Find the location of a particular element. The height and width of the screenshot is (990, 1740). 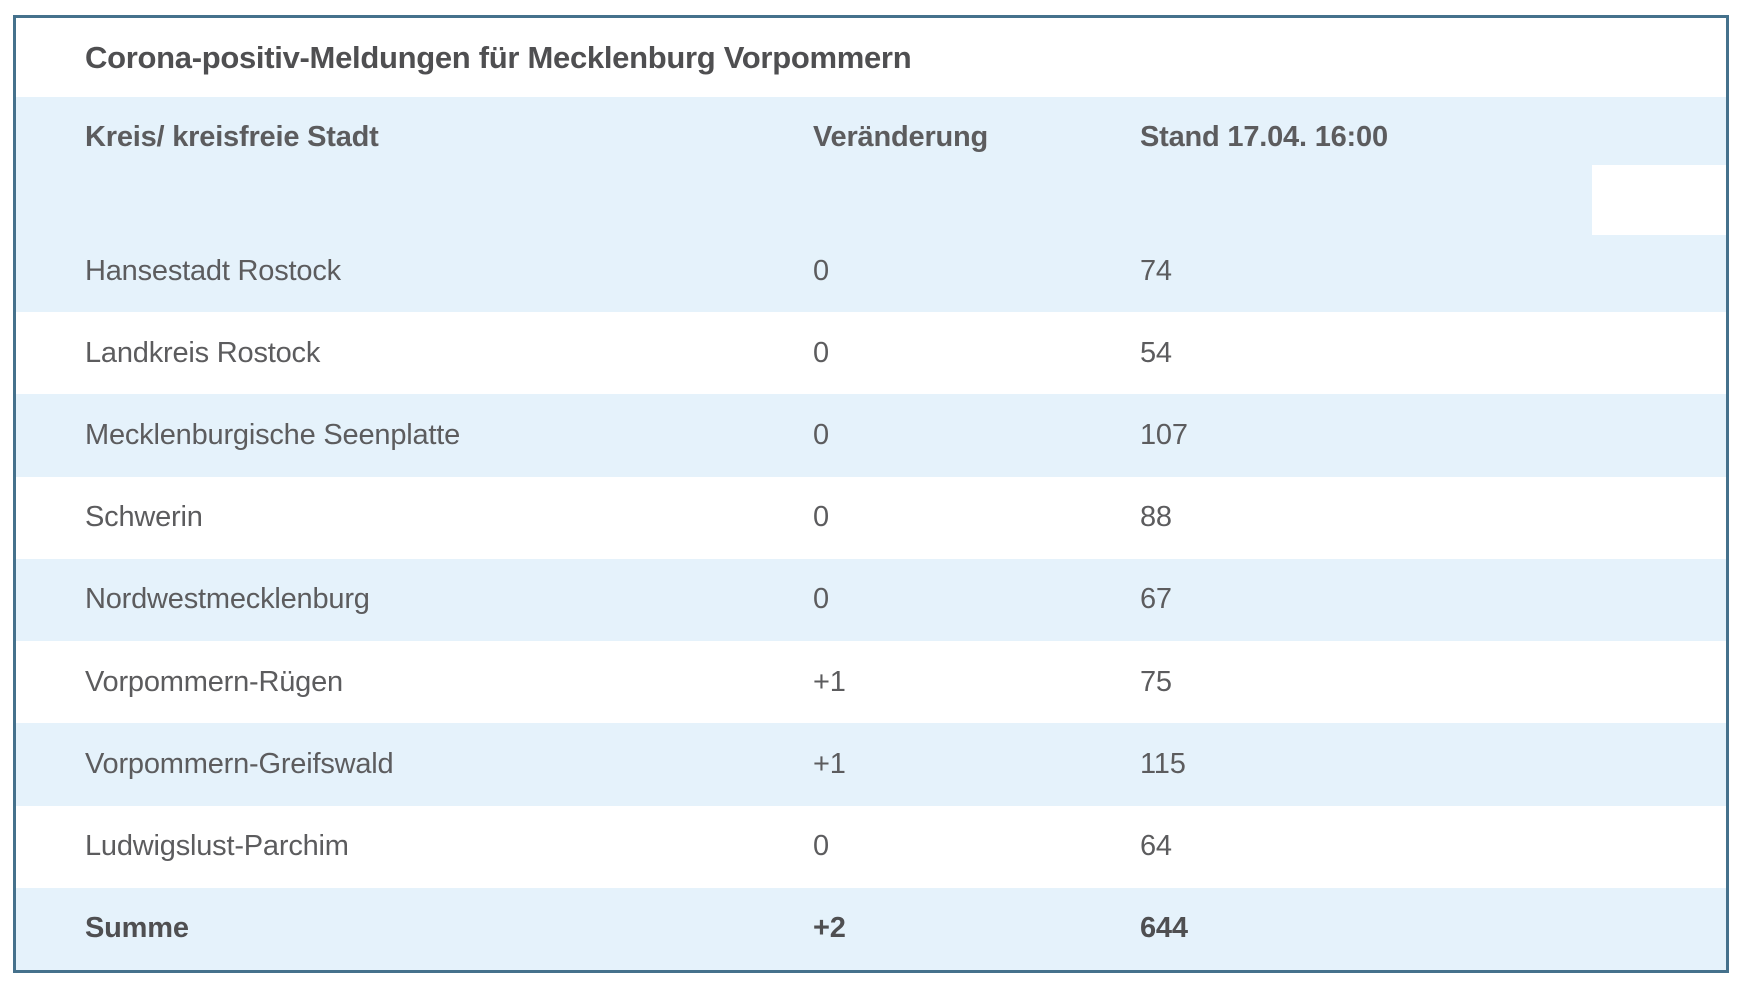

cell-kreis: Summe is located at coordinates (137, 928).